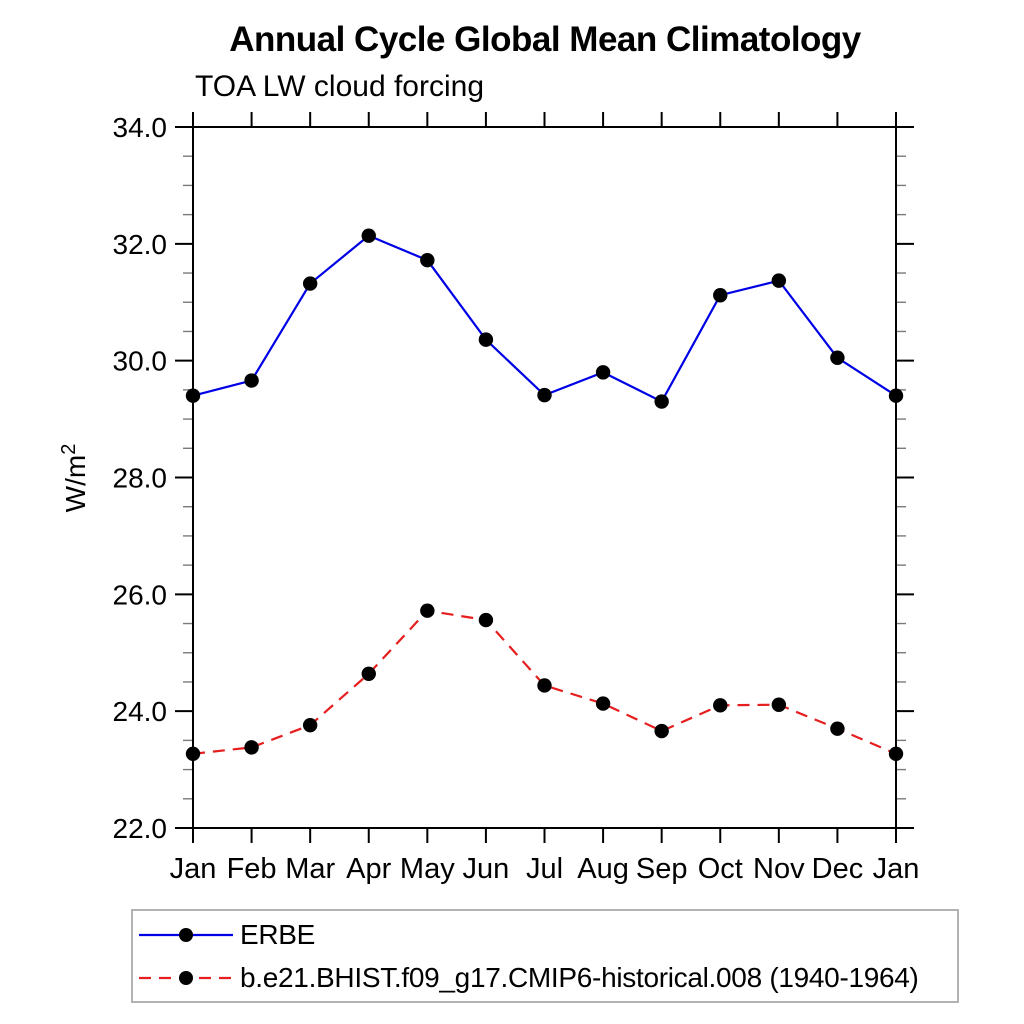 This screenshot has height=1024, width=1024. What do you see at coordinates (140, 127) in the screenshot?
I see `y-tick-label: 34.0` at bounding box center [140, 127].